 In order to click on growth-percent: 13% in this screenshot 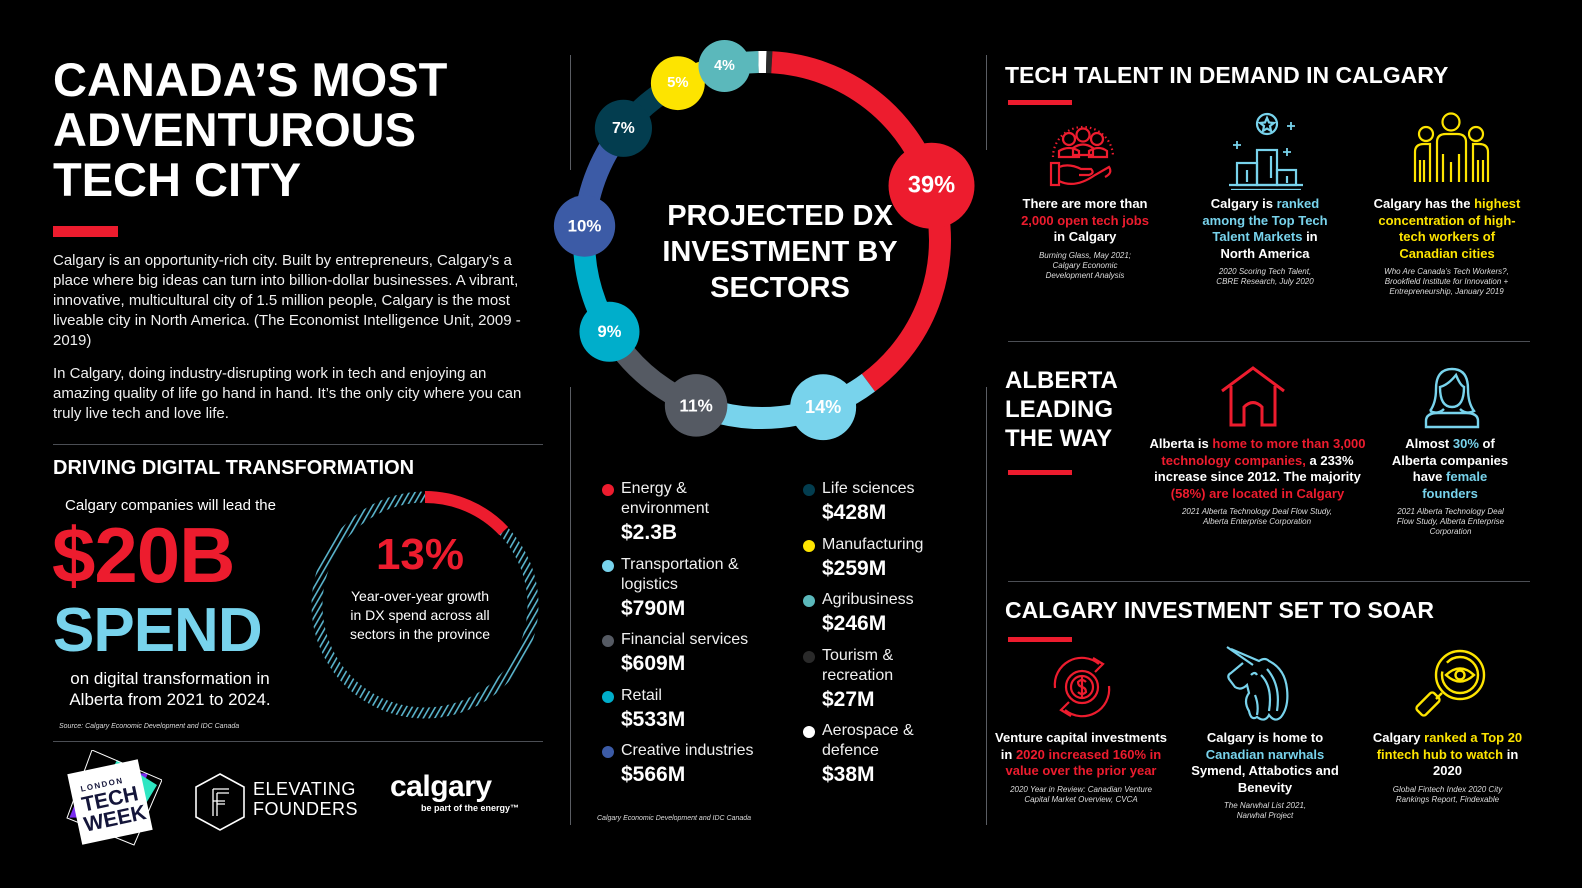, I will do `click(420, 554)`.